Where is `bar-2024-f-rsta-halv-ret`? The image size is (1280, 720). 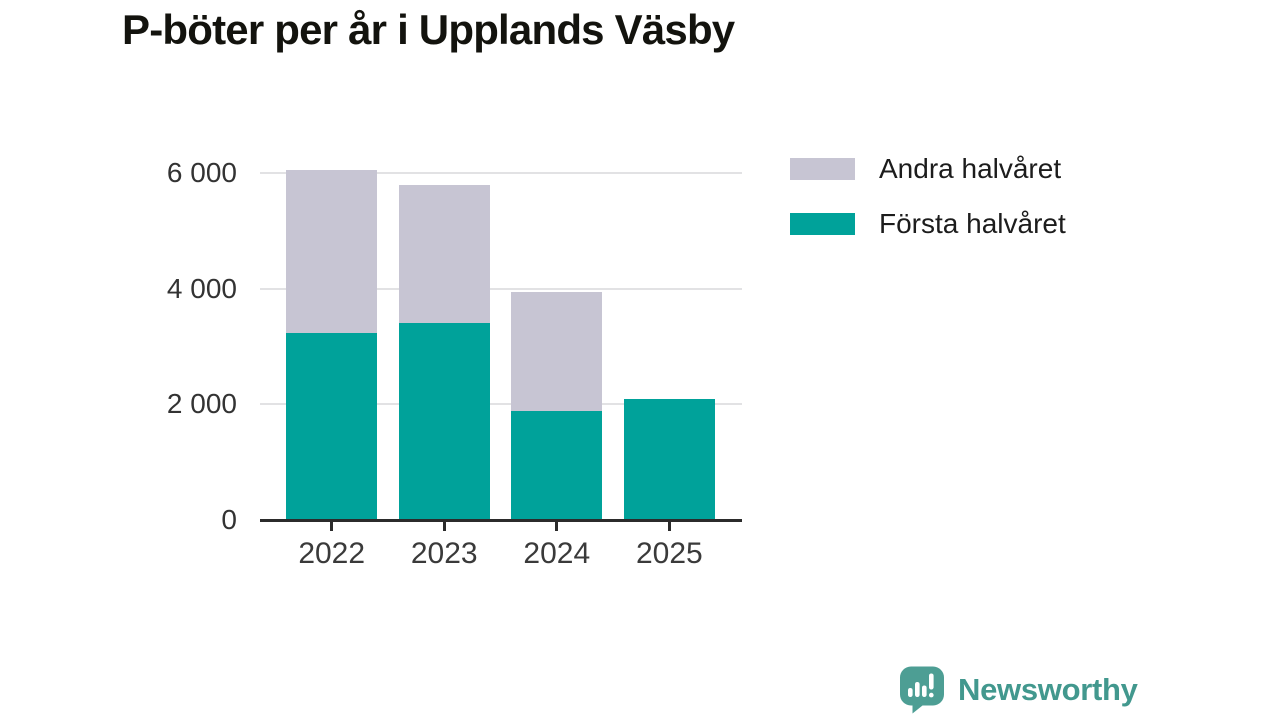 bar-2024-f-rsta-halv-ret is located at coordinates (557, 465).